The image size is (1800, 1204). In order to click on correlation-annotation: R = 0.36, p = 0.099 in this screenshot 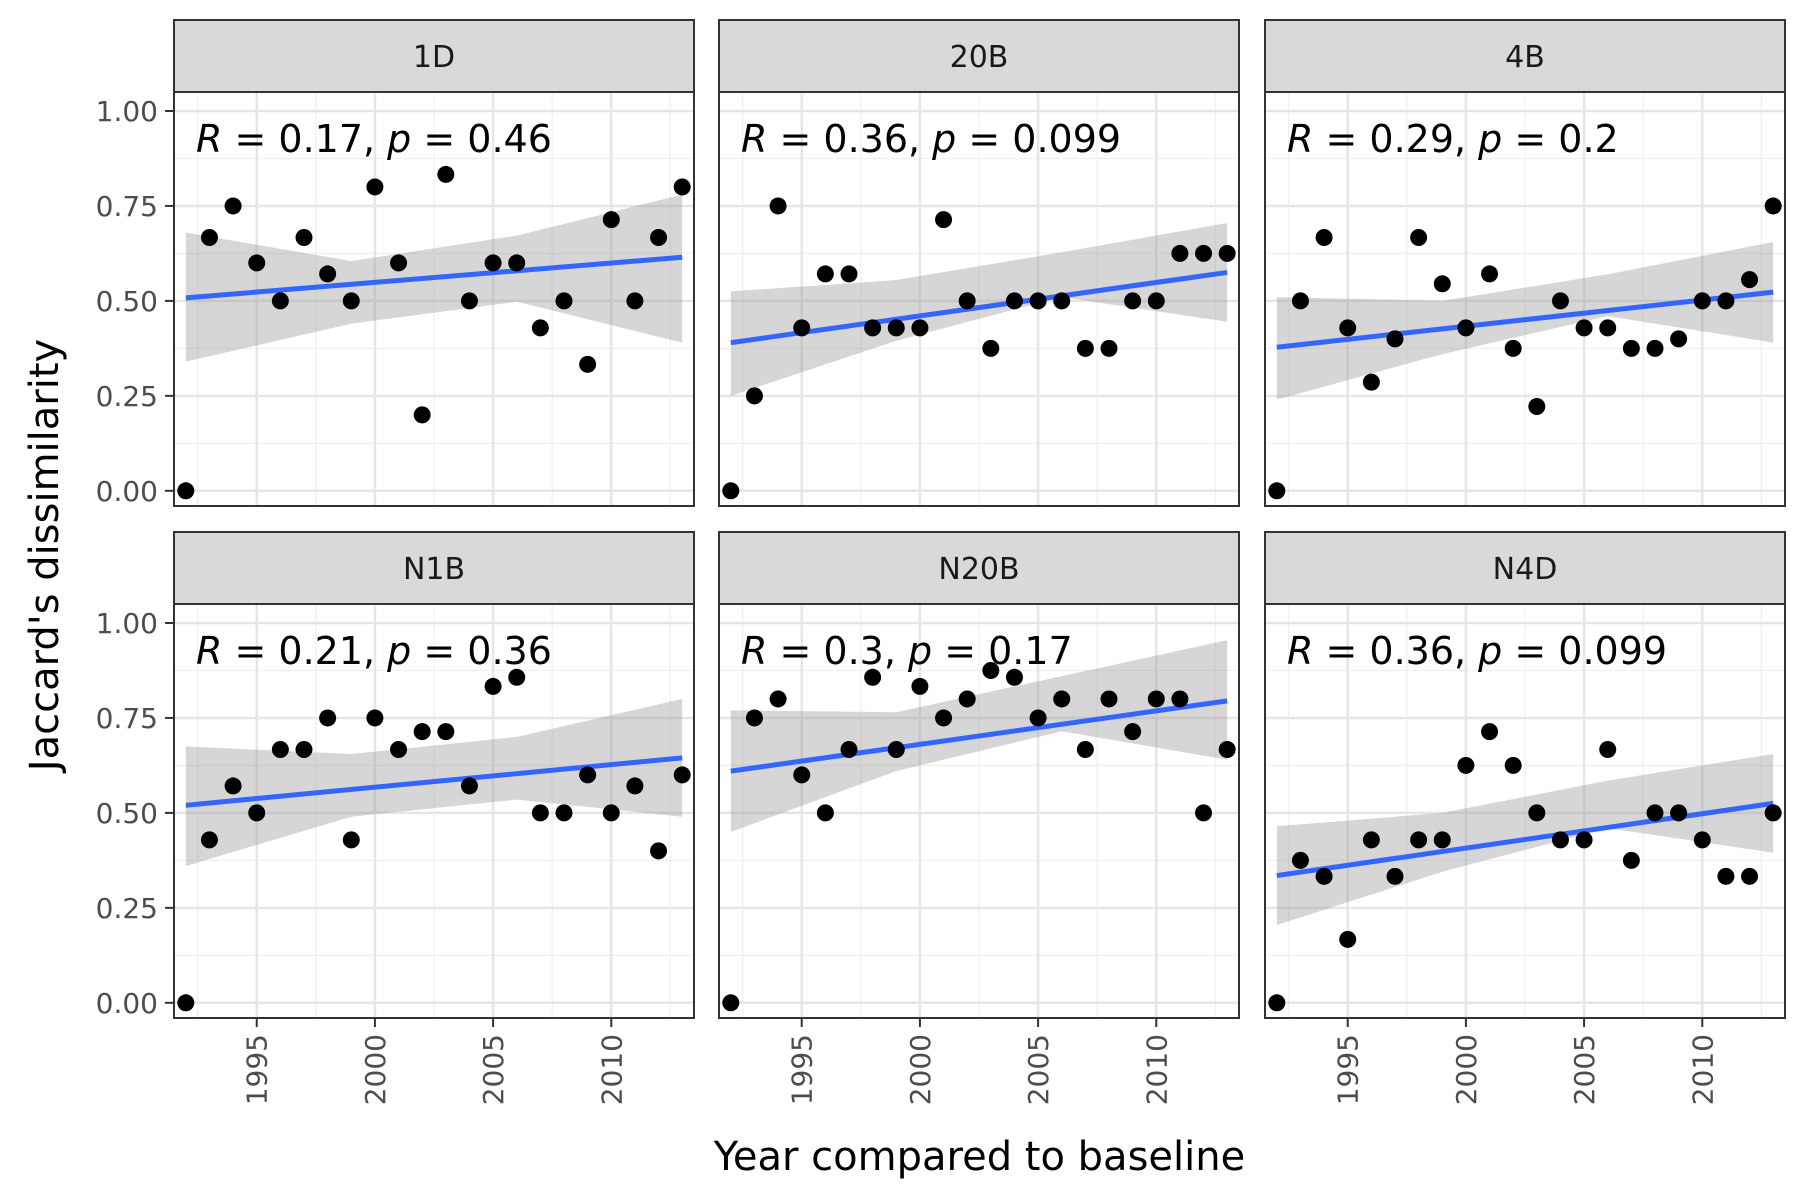, I will do `click(1477, 651)`.